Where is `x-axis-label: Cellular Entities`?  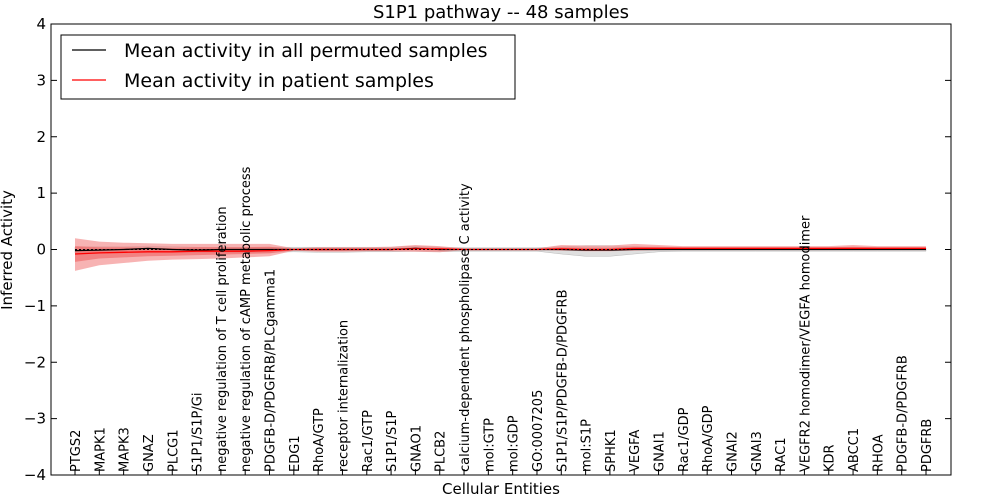 x-axis-label: Cellular Entities is located at coordinates (501, 489).